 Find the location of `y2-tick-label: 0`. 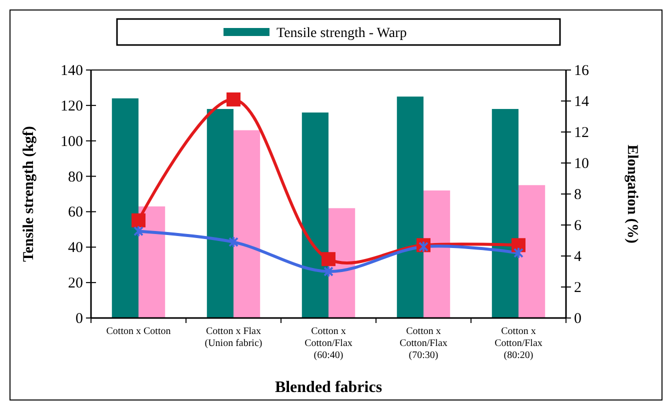

y2-tick-label: 0 is located at coordinates (578, 319).